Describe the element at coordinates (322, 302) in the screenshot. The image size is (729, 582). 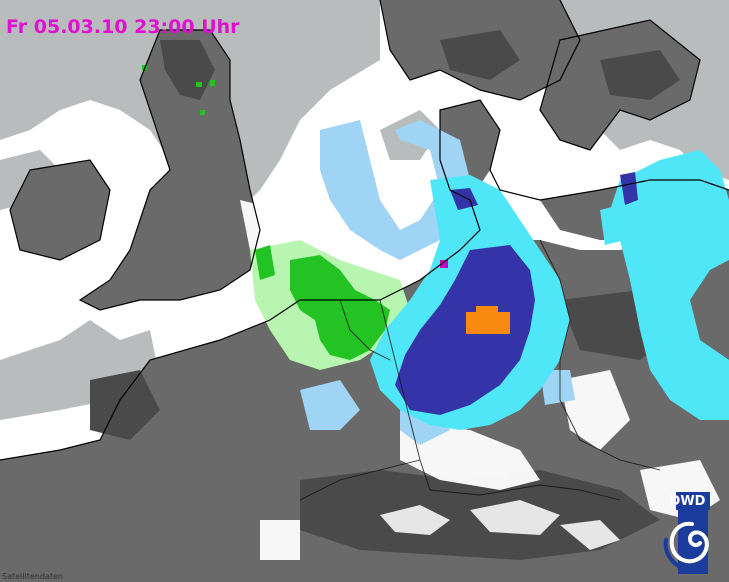
I see `precip-green` at that location.